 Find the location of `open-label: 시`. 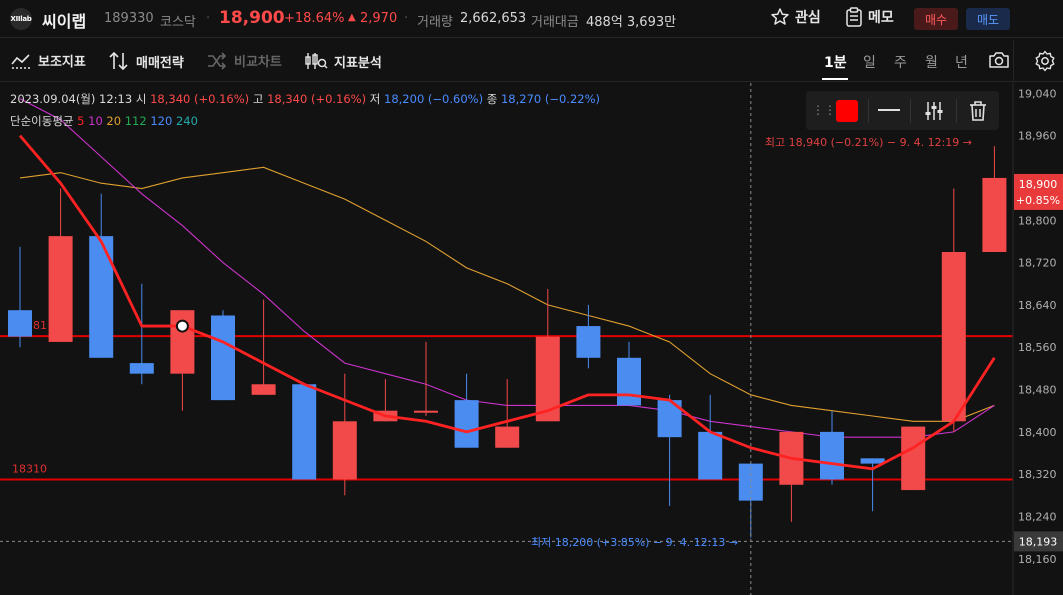

open-label: 시 is located at coordinates (141, 99).